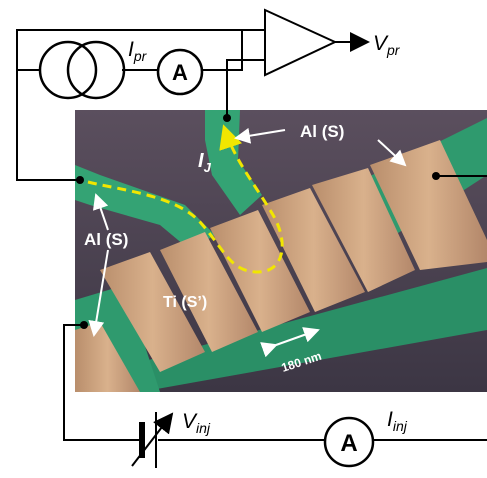 This screenshot has height=478, width=487. I want to click on label-vinj: Vinj, so click(196, 423).